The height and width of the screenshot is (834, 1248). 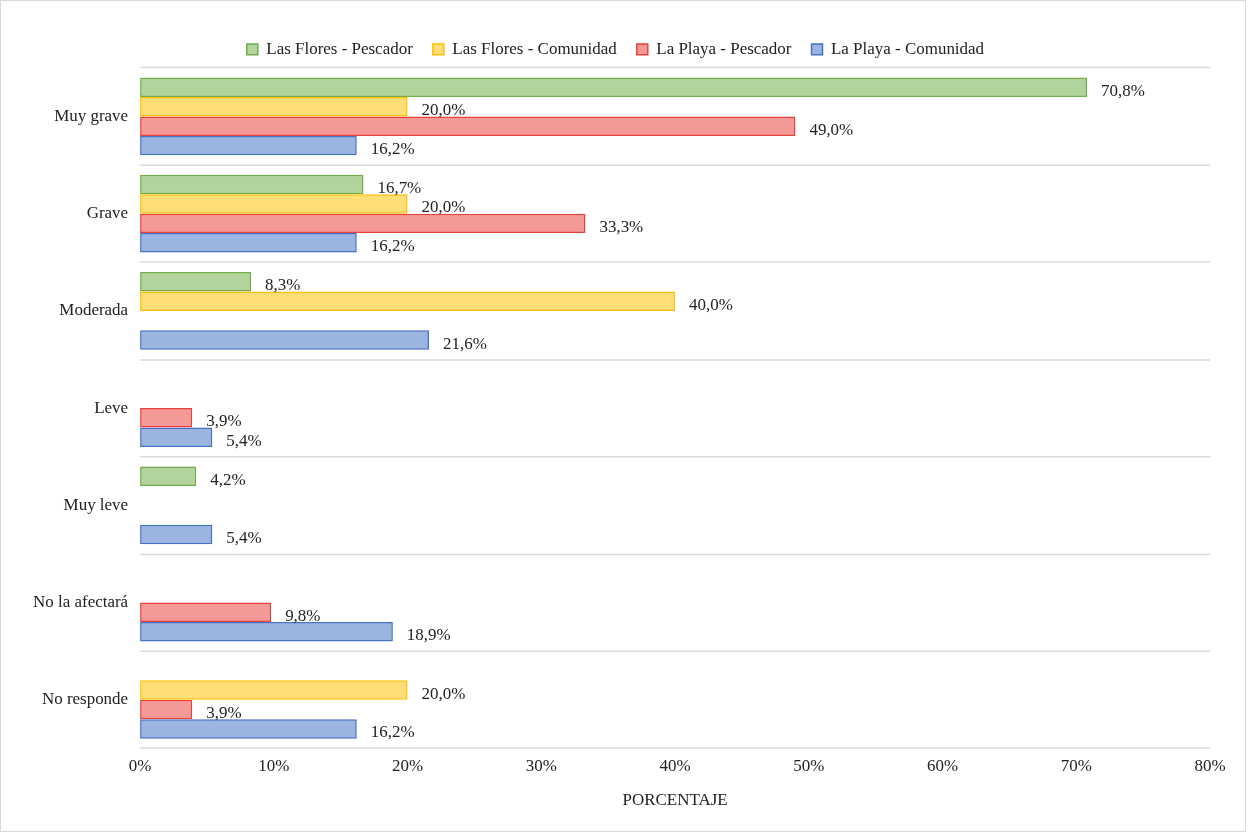 What do you see at coordinates (399, 187) in the screenshot?
I see `data-label: 16,7%` at bounding box center [399, 187].